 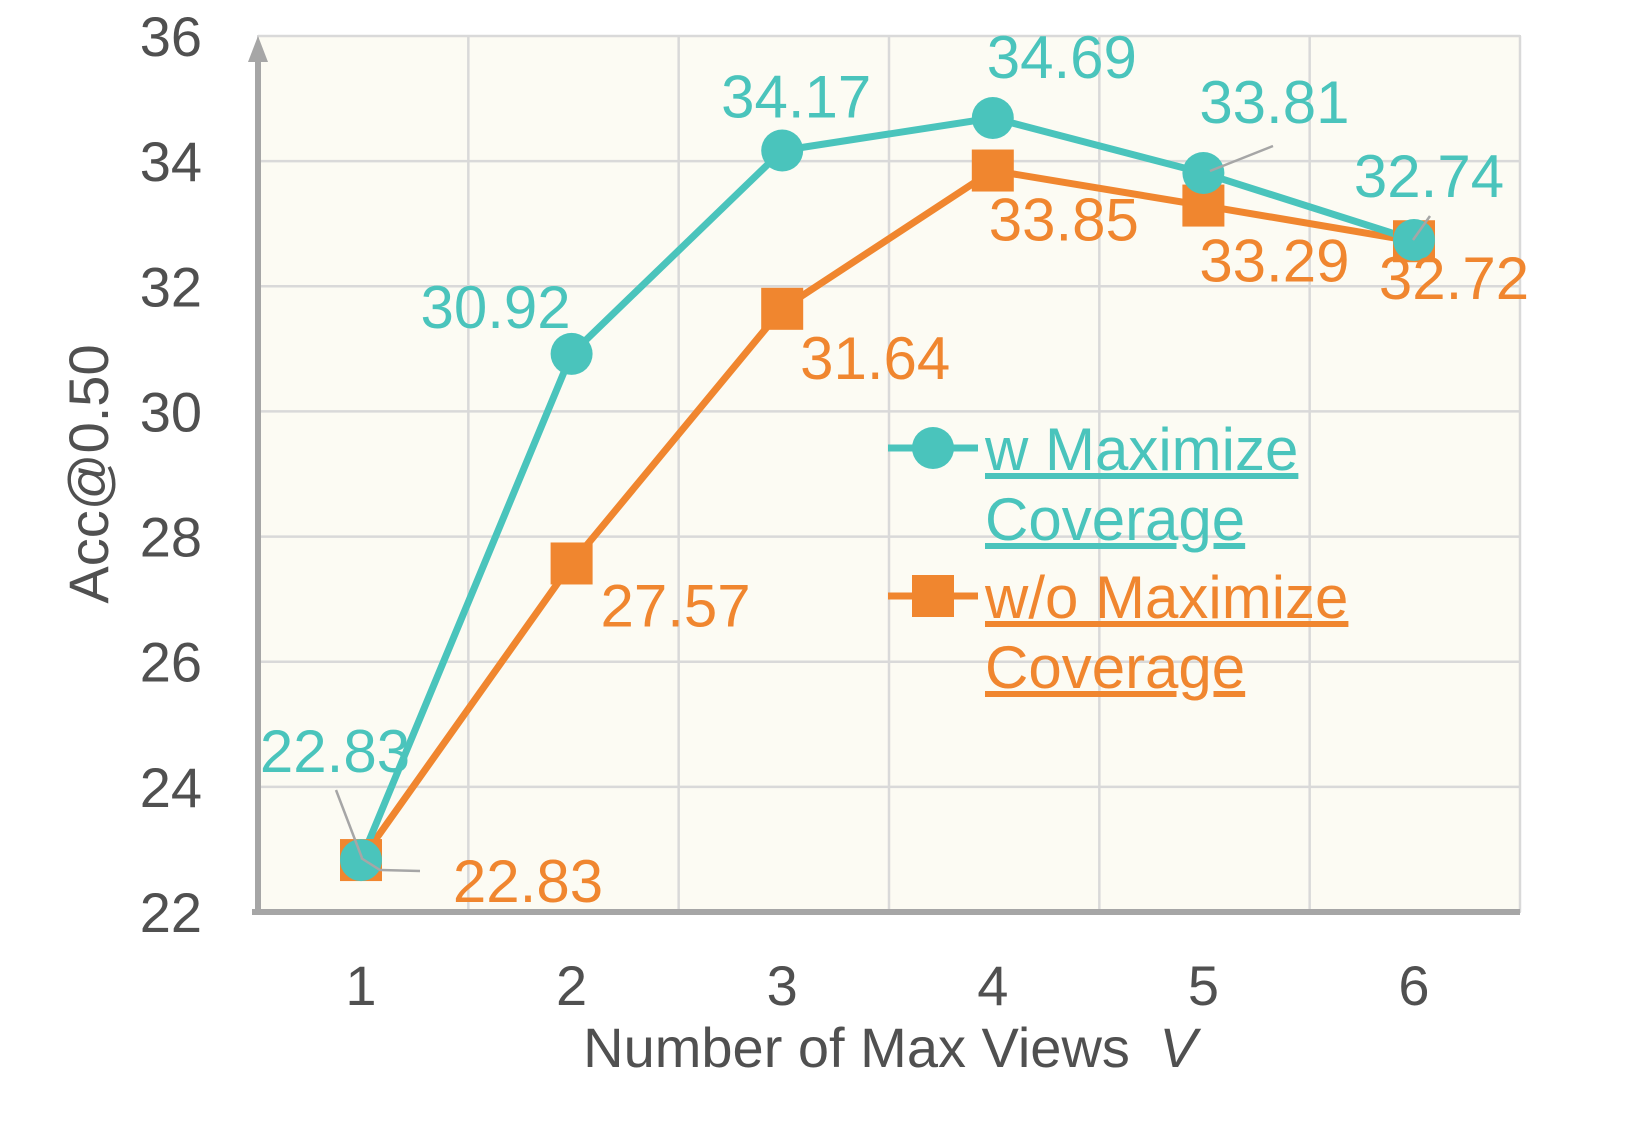 What do you see at coordinates (782, 985) in the screenshot?
I see `x-tick-label: 3` at bounding box center [782, 985].